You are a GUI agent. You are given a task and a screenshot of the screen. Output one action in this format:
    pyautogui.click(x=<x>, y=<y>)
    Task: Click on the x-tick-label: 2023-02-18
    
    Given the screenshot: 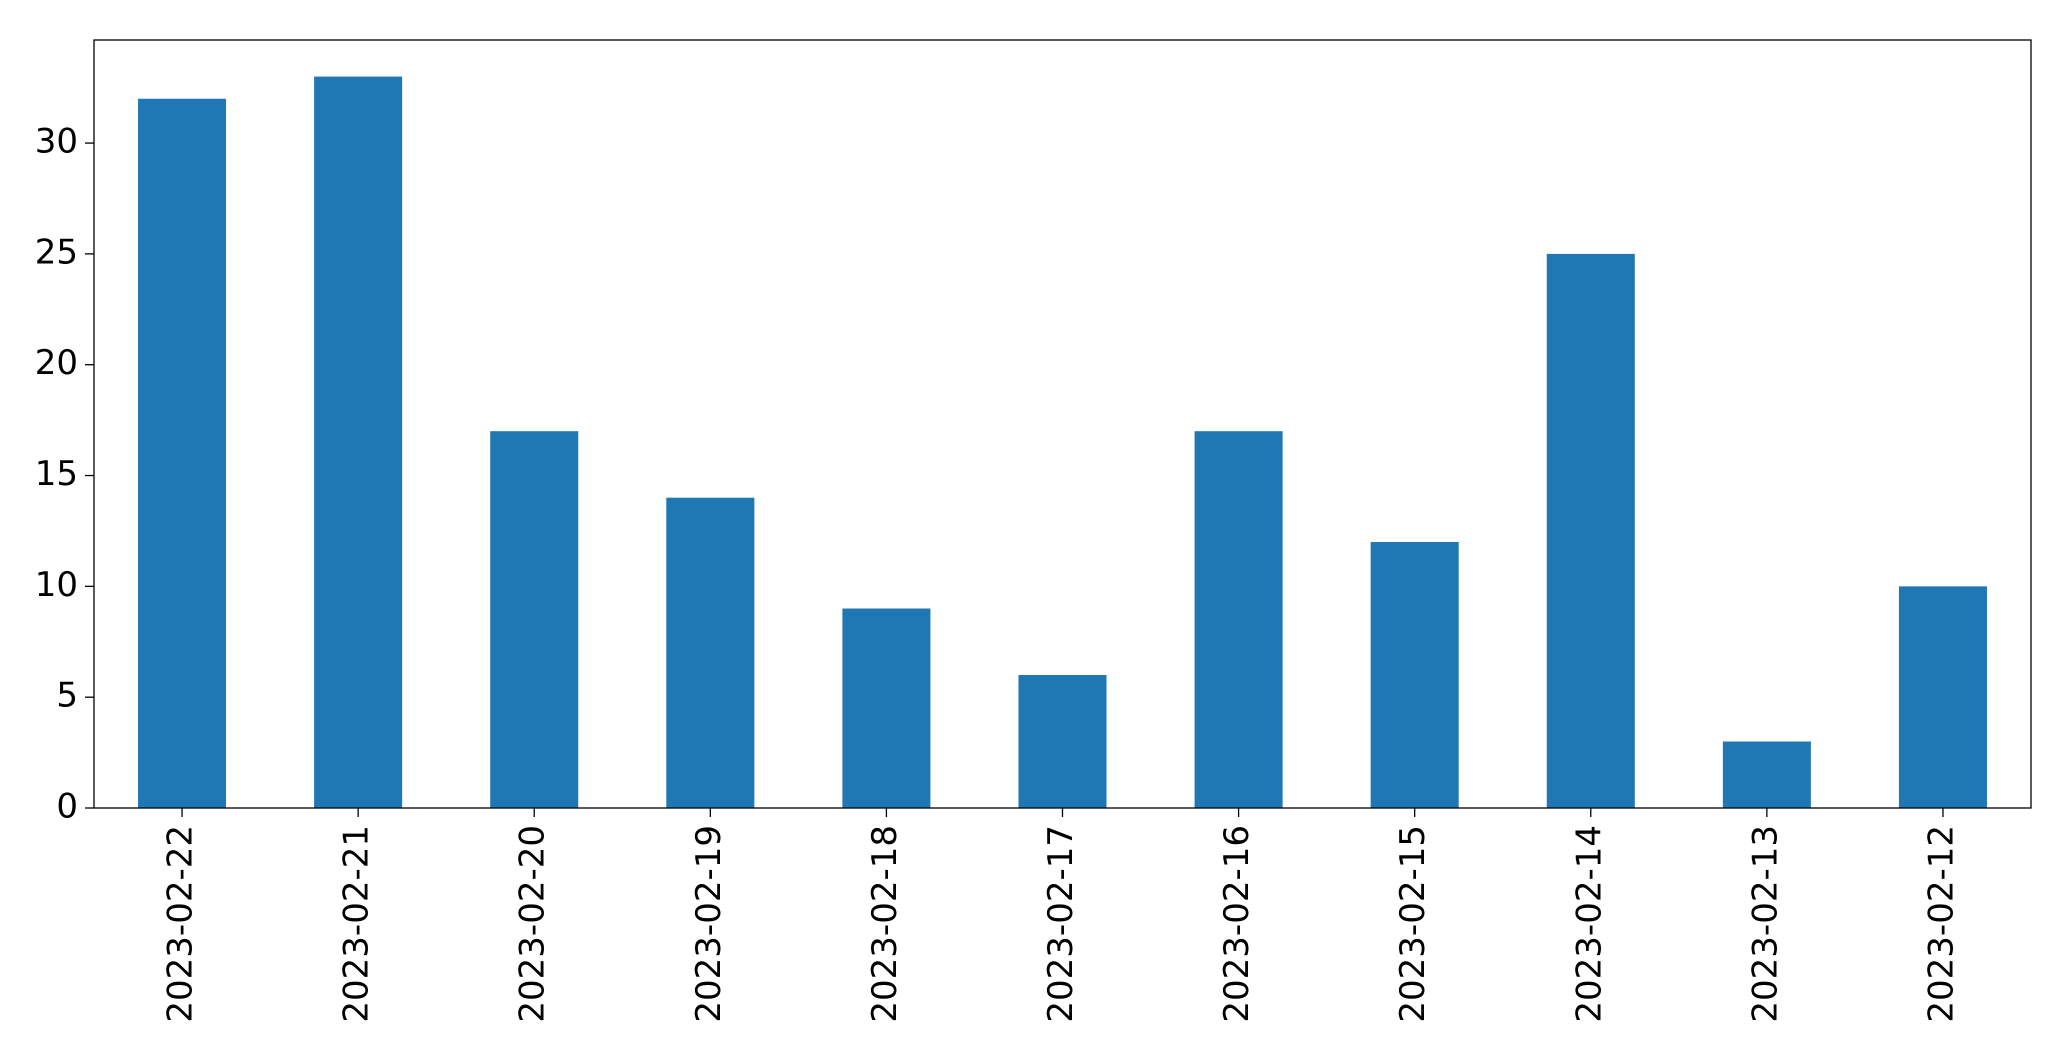 What is the action you would take?
    pyautogui.click(x=885, y=924)
    